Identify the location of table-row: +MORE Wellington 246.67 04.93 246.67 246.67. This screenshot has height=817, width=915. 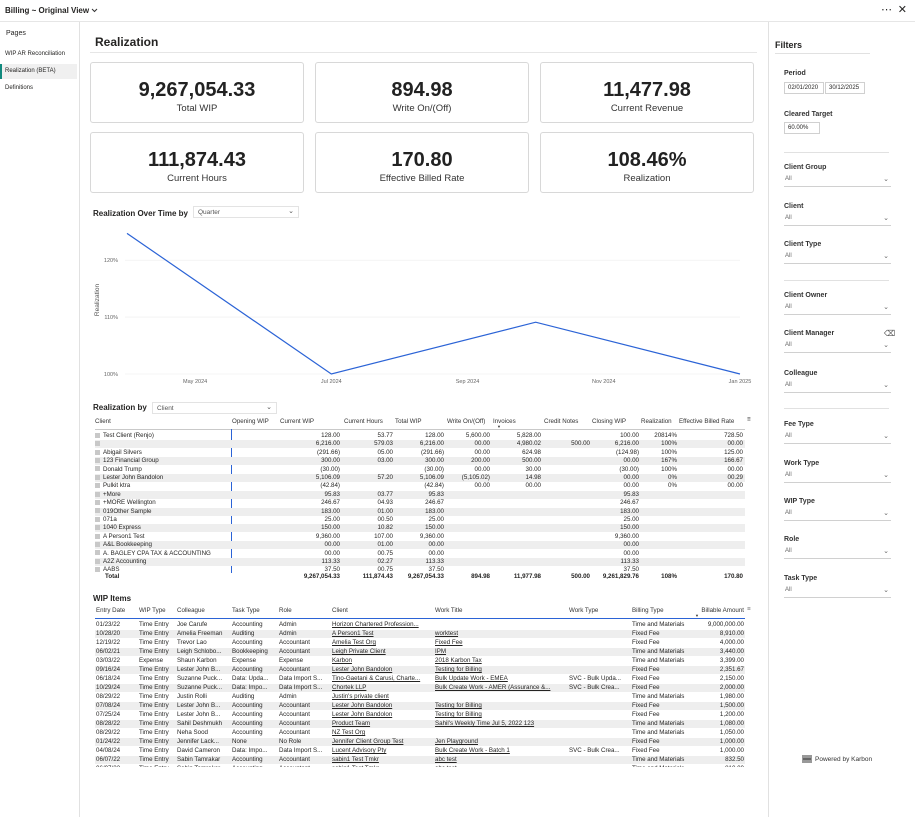
(420, 503).